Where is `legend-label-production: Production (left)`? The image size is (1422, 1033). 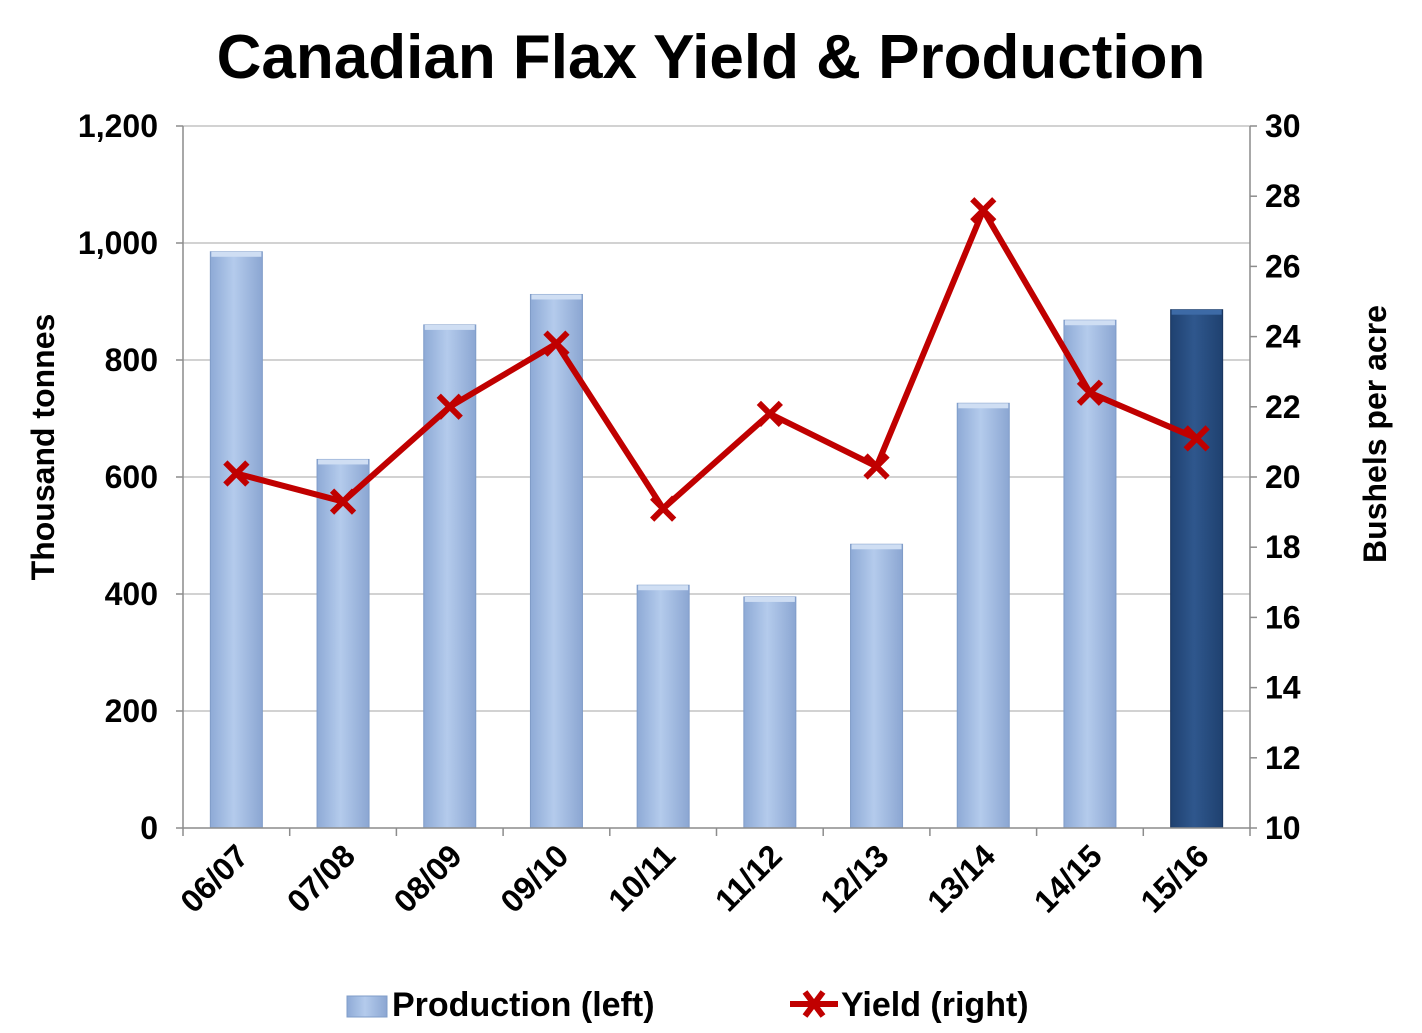
legend-label-production: Production (left) is located at coordinates (523, 1005).